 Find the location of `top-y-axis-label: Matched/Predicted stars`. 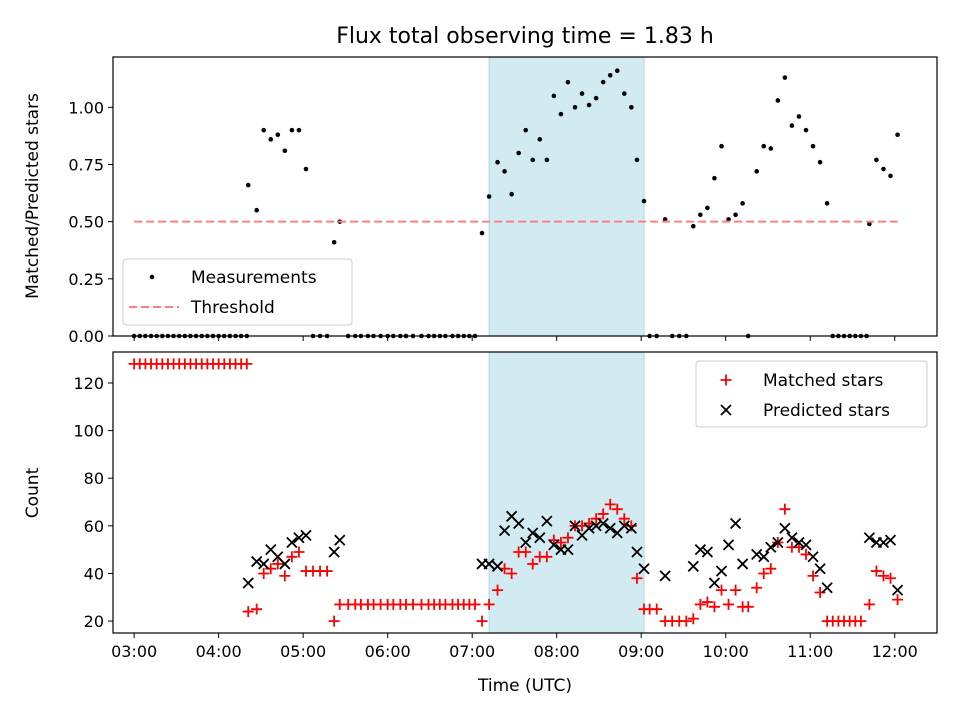

top-y-axis-label: Matched/Predicted stars is located at coordinates (33, 196).